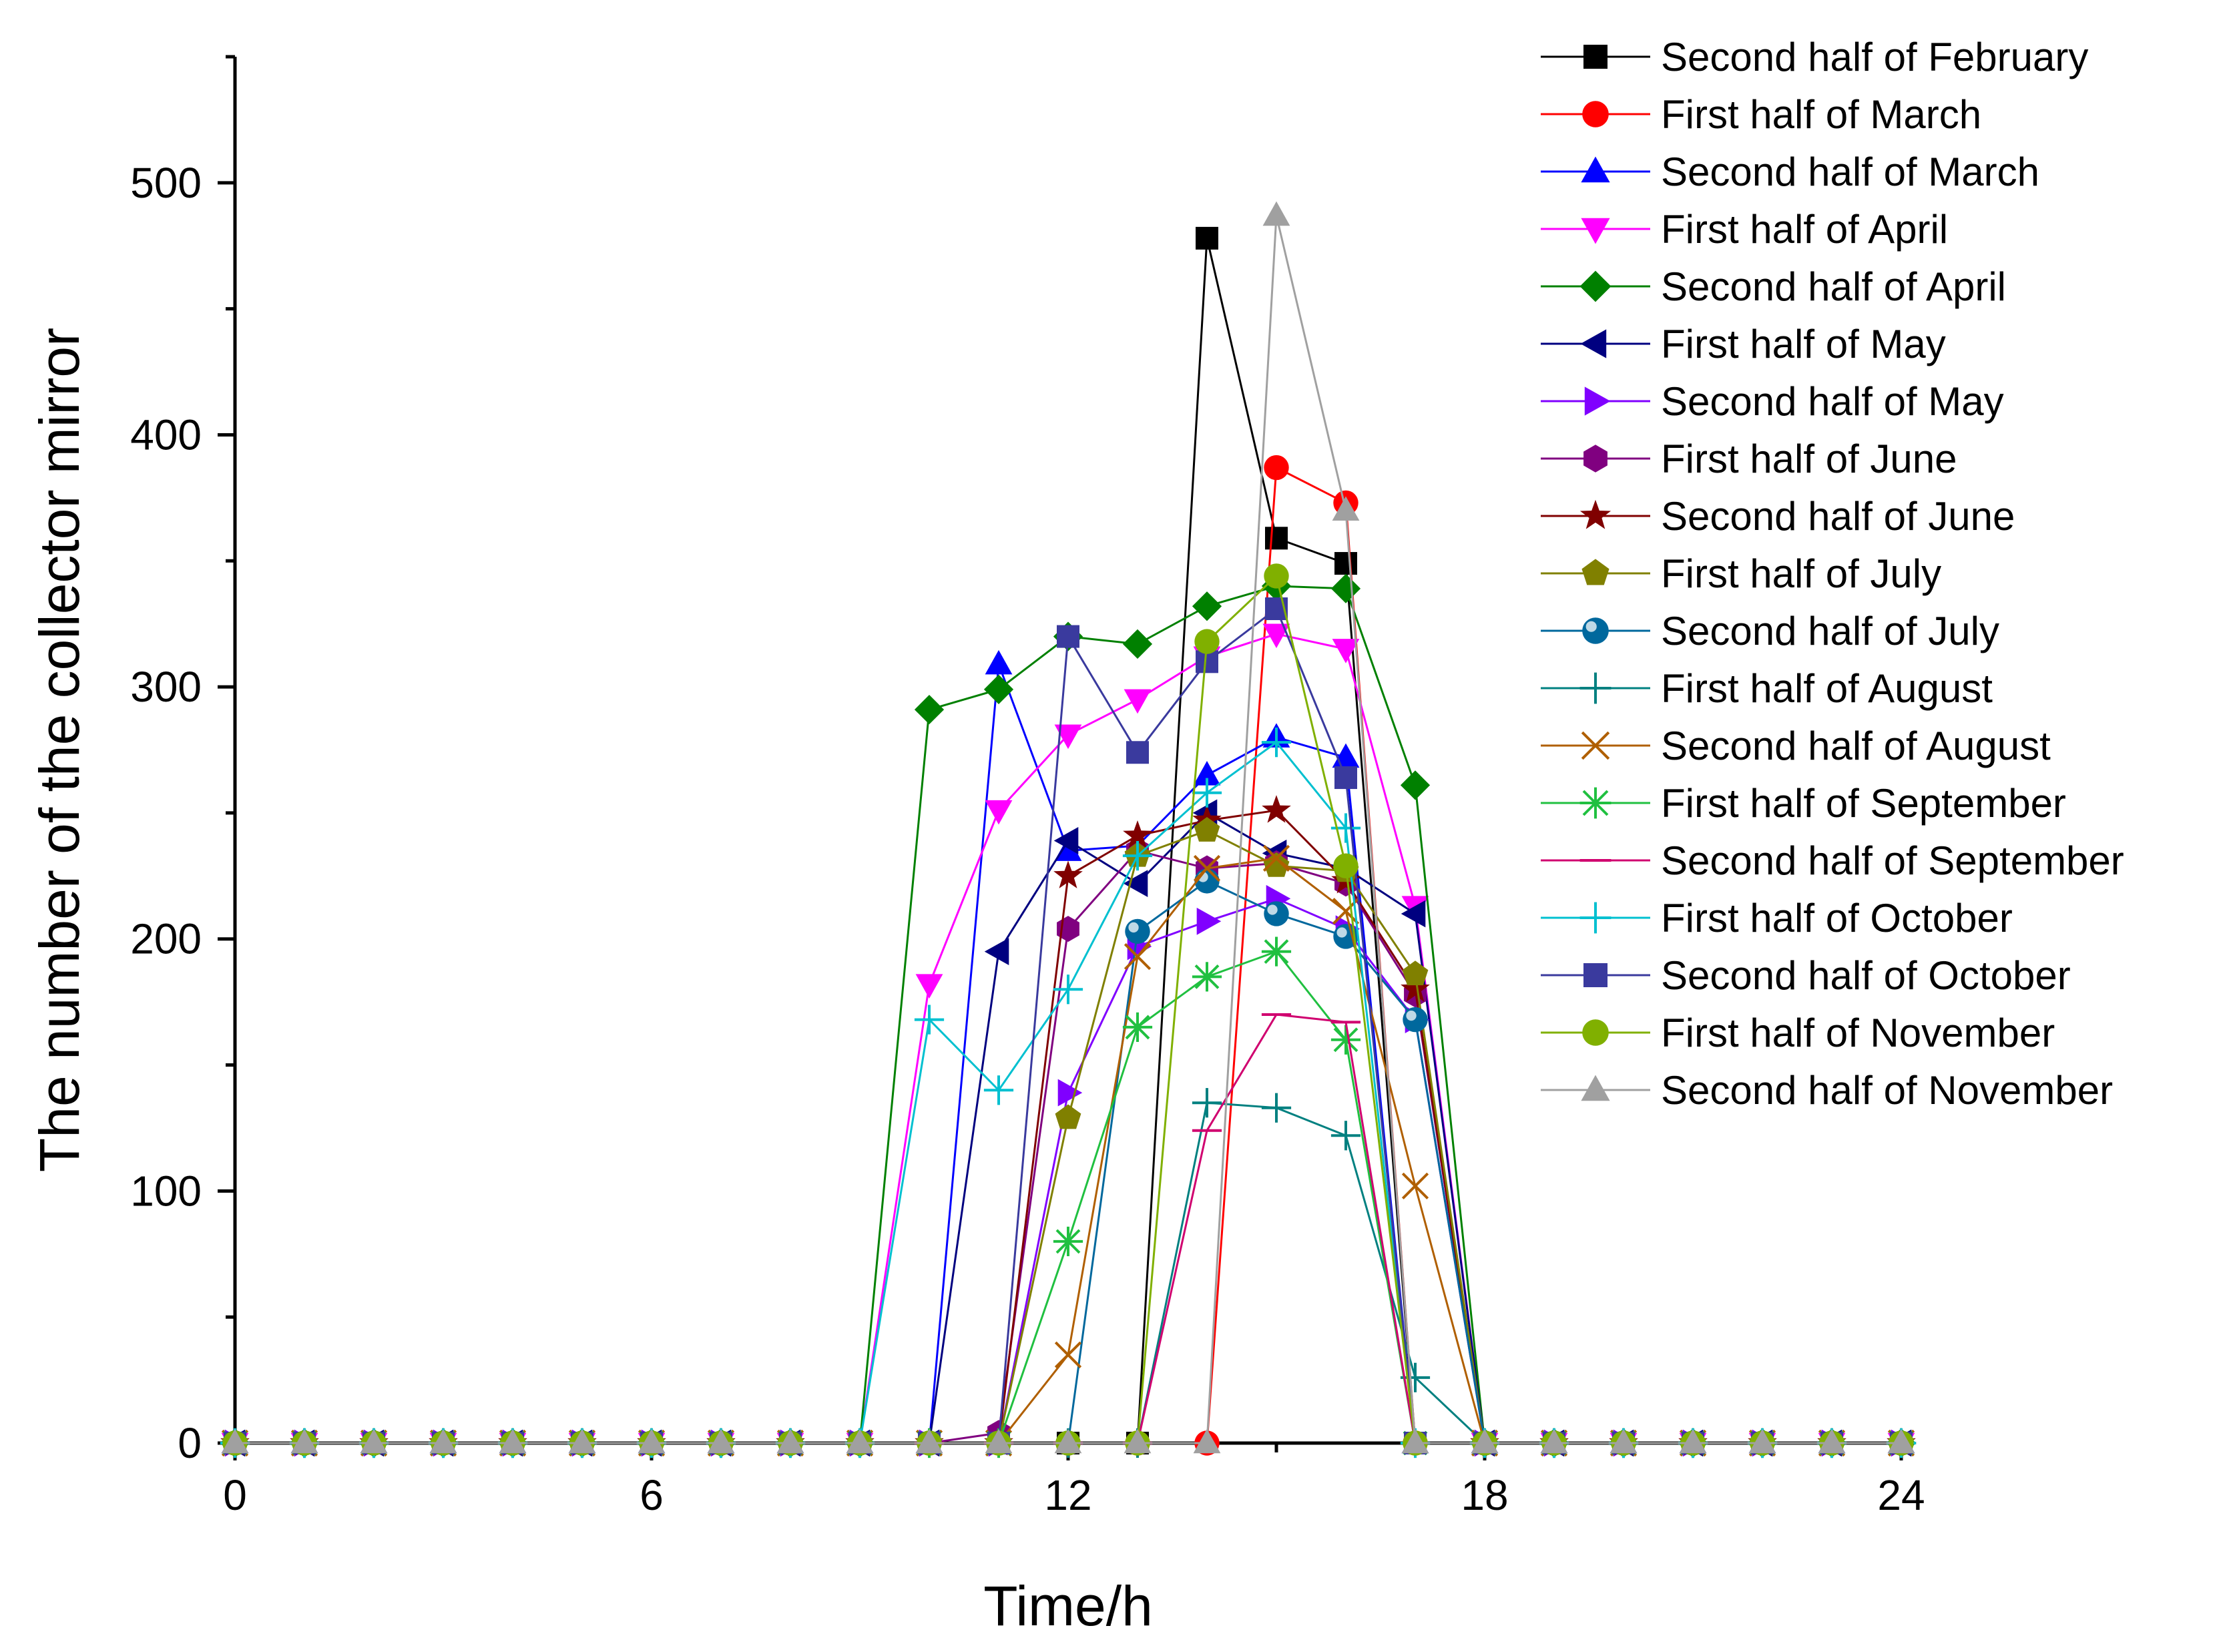  I want to click on y-tick-label: 300, so click(166, 687).